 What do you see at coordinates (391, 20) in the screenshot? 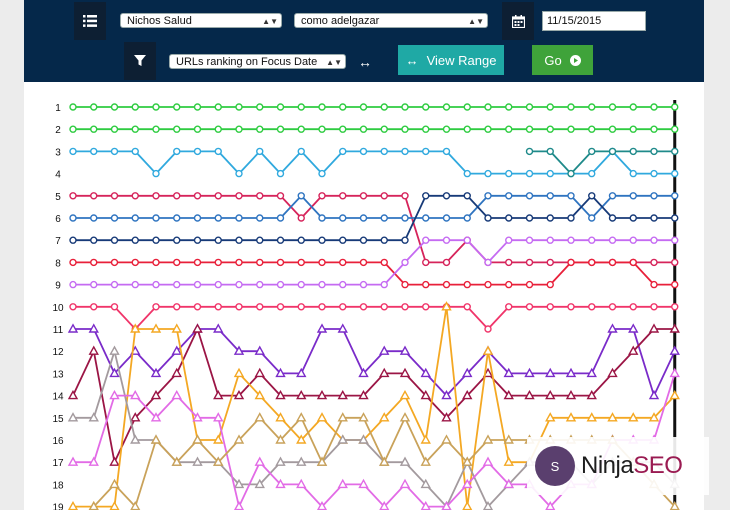
I see `keyword-select: como adelgazar ▲▼` at bounding box center [391, 20].